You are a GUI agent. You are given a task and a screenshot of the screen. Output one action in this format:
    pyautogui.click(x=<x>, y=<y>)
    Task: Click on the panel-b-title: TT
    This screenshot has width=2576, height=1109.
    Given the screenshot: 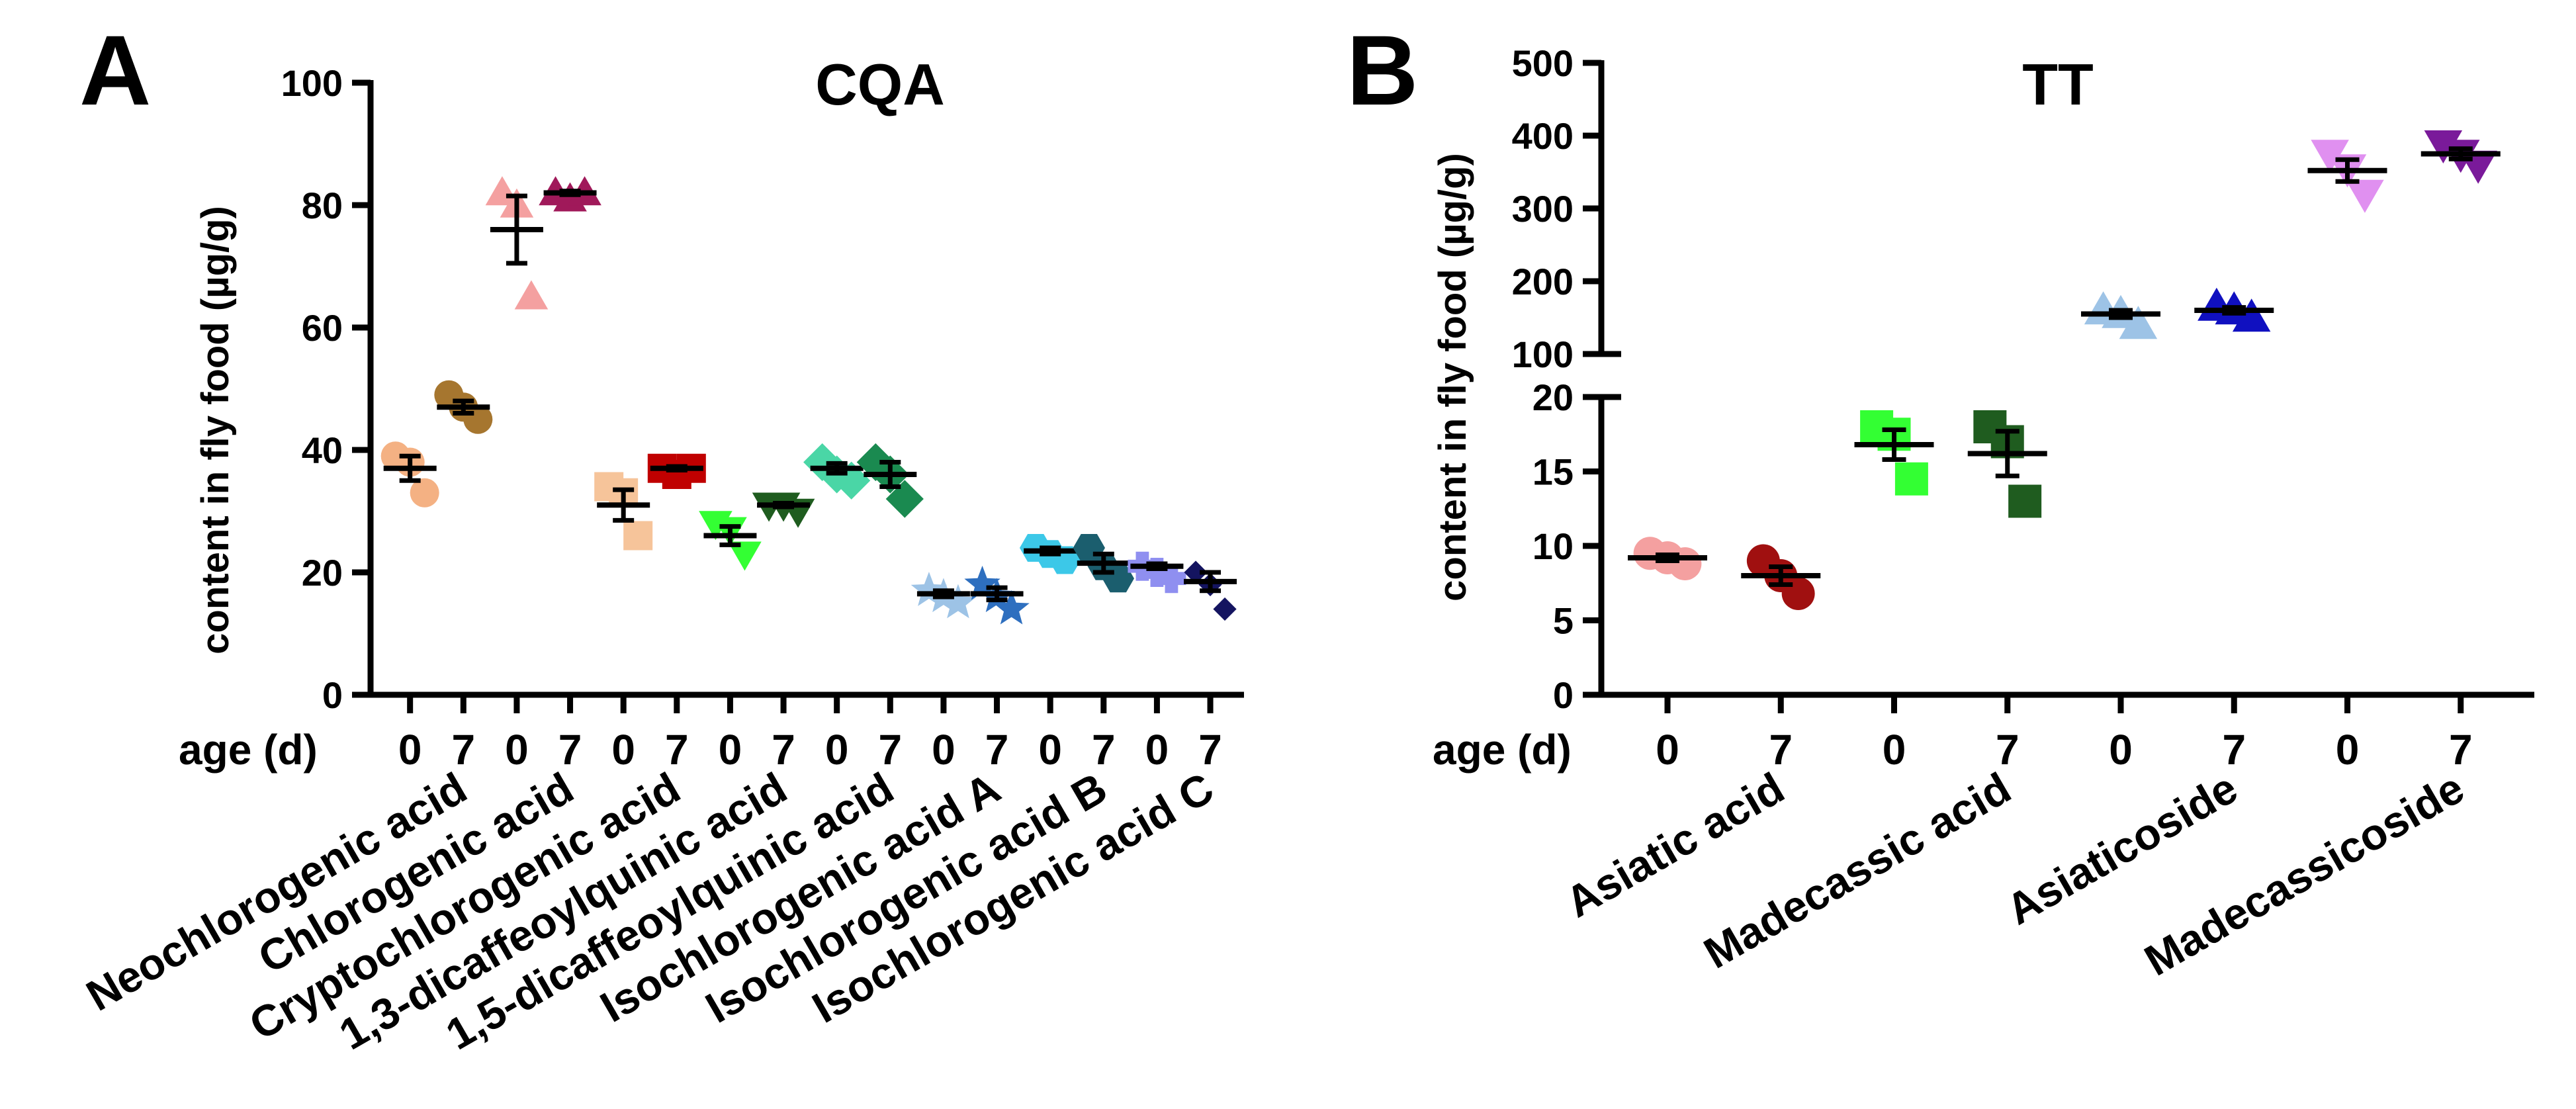 What is the action you would take?
    pyautogui.click(x=2058, y=84)
    